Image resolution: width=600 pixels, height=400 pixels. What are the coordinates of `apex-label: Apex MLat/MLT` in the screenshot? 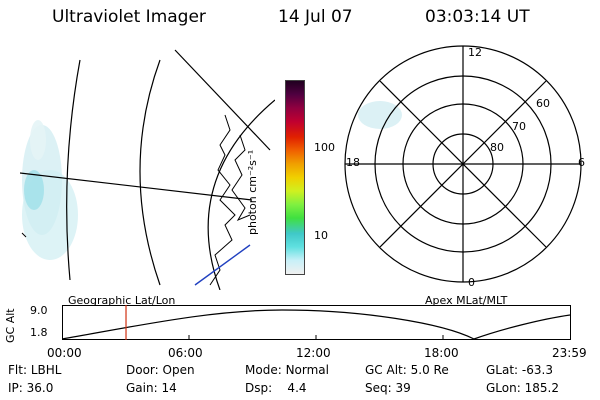 It's located at (466, 300).